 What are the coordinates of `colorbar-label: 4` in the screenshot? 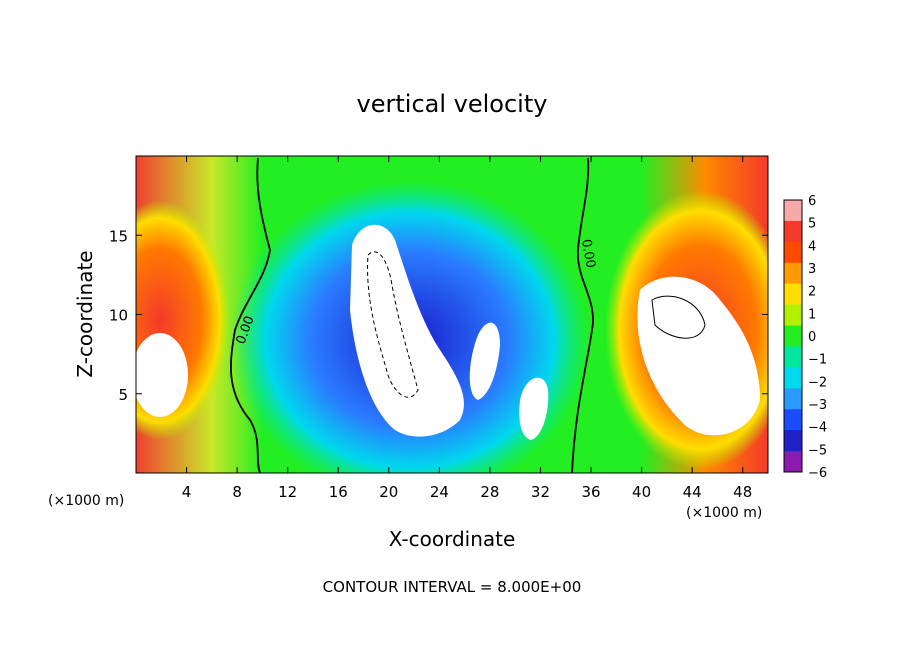 It's located at (812, 246).